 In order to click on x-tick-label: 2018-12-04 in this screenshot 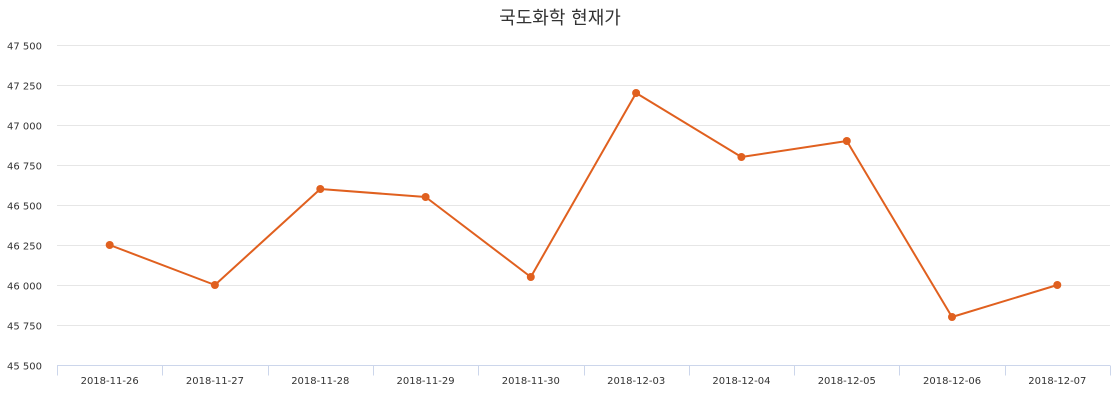, I will do `click(741, 381)`.